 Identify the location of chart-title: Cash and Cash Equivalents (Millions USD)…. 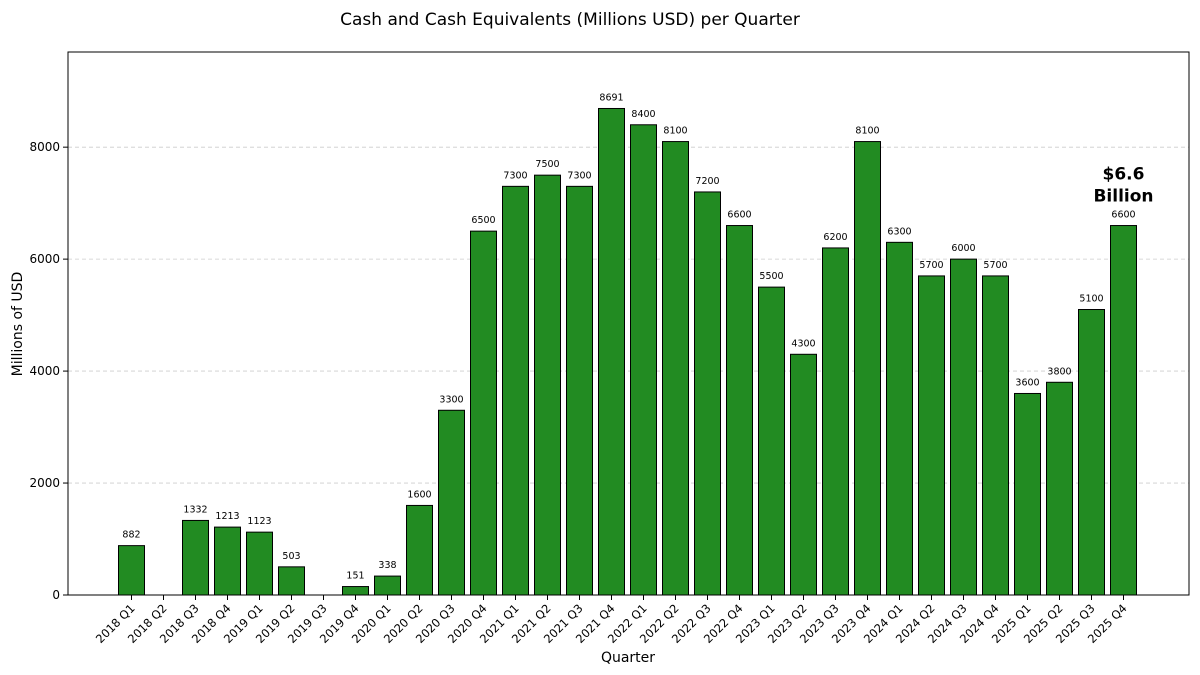
(570, 20).